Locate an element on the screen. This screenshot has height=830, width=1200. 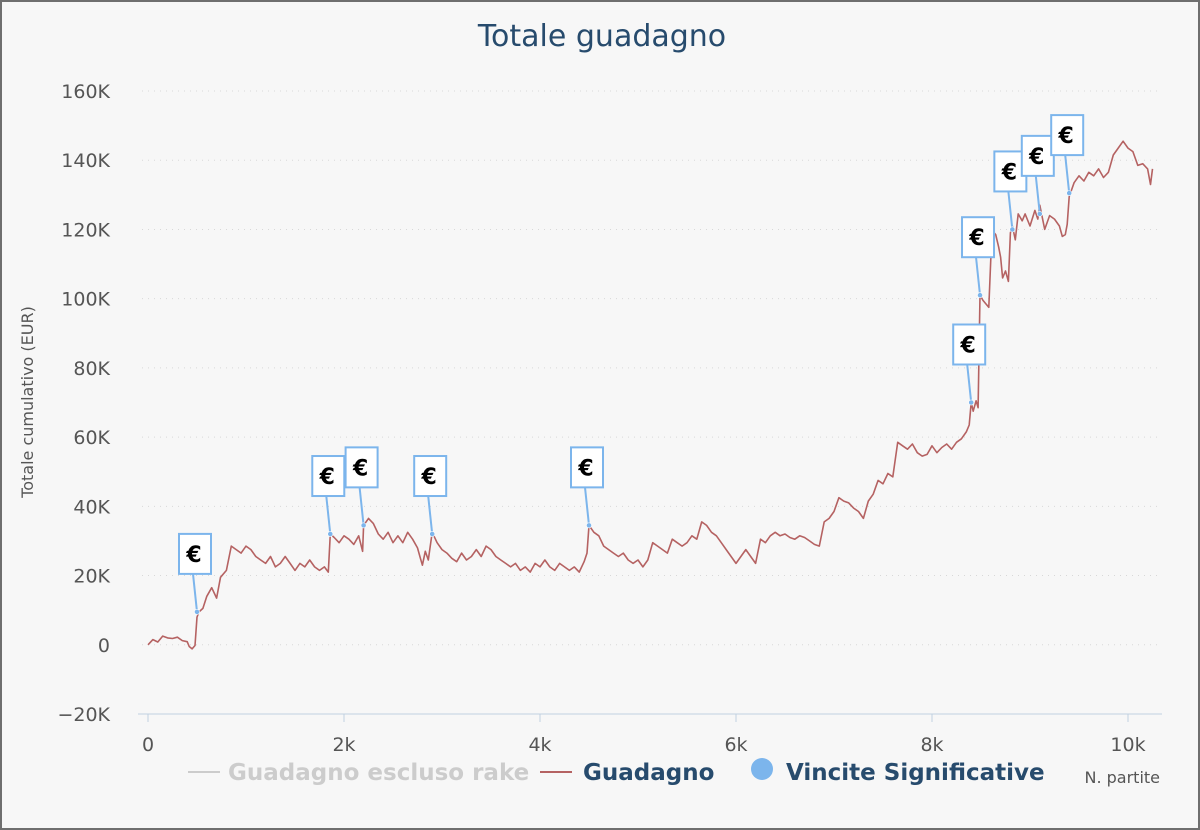
x-axis: 0 2k 4k 6k 8k 10k is located at coordinates (650, 734).